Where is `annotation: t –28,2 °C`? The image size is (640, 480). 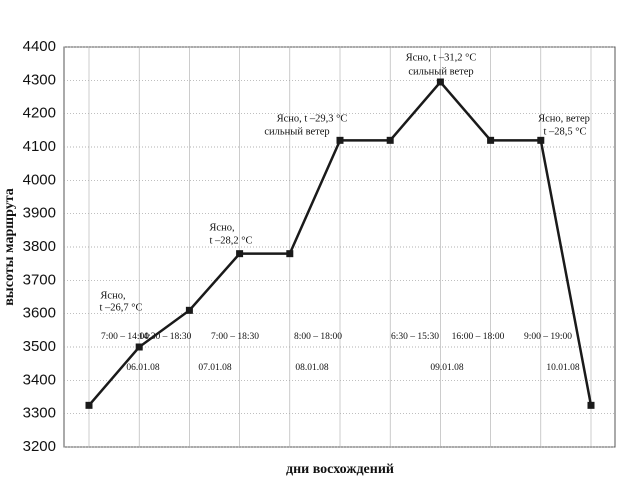 annotation: t –28,2 °C is located at coordinates (231, 240).